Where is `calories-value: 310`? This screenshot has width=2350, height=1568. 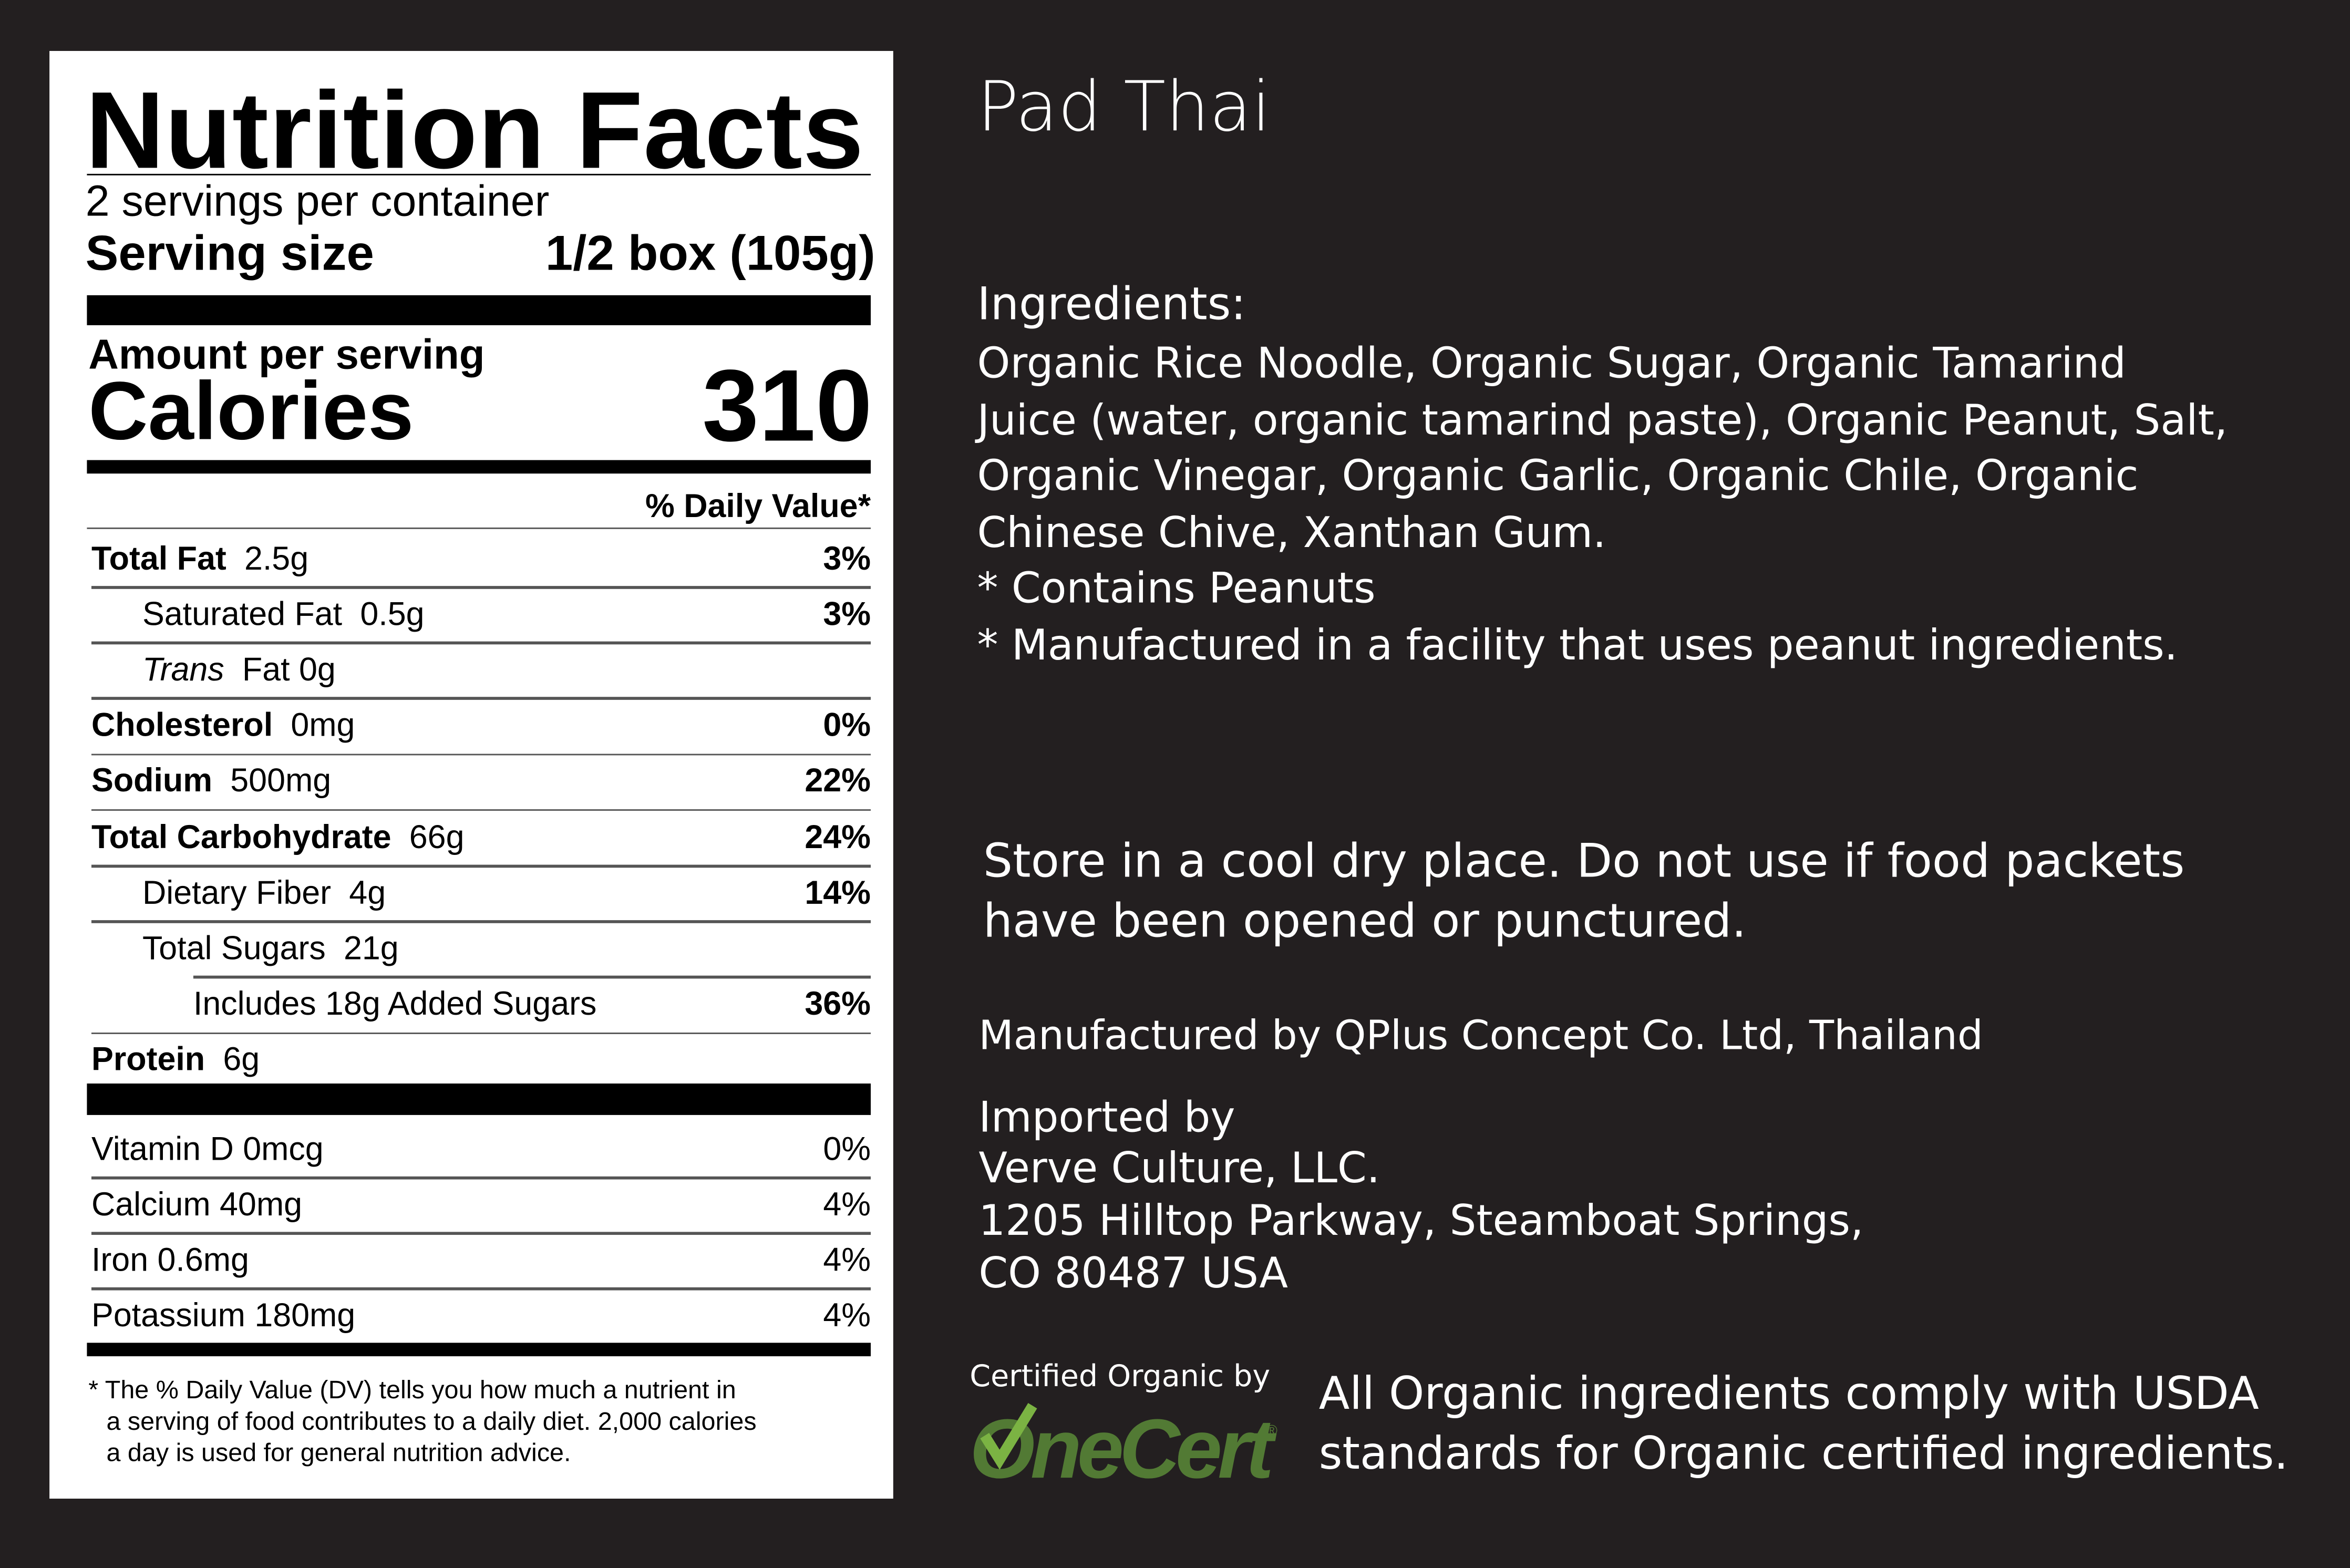 calories-value: 310 is located at coordinates (787, 406).